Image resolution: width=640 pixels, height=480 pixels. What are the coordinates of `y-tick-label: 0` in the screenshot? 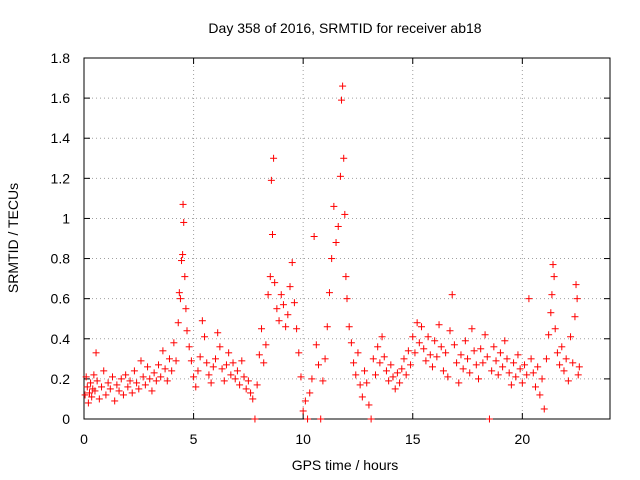 It's located at (66, 419).